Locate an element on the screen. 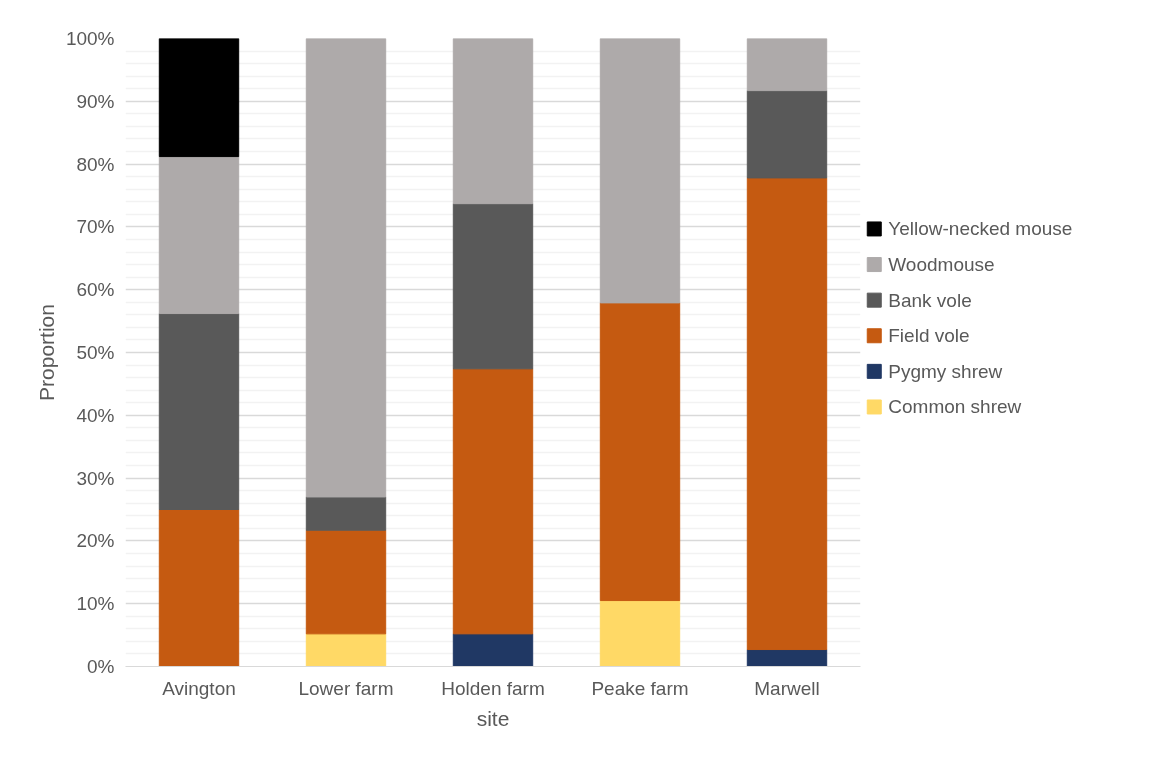 This screenshot has height=776, width=1157. y-tick-label: 0% is located at coordinates (101, 666).